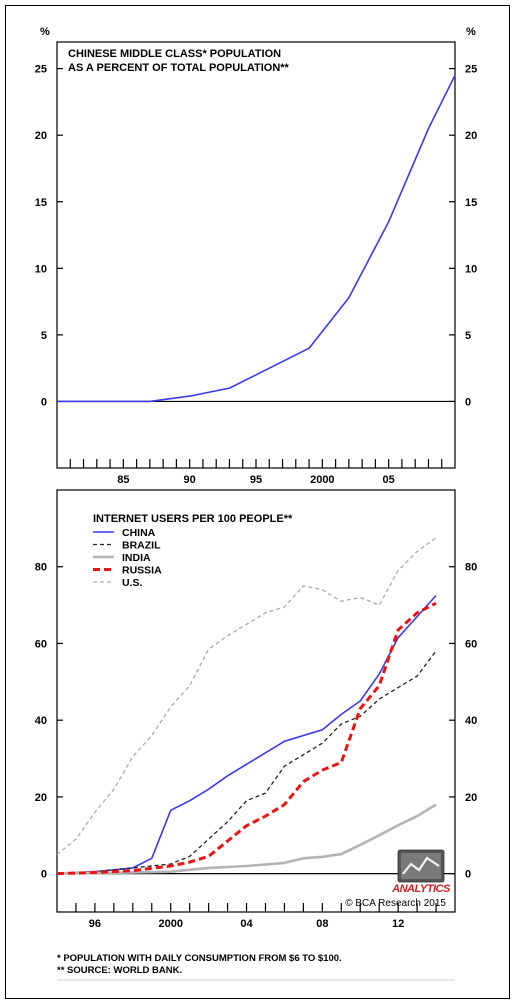 This screenshot has width=517, height=1006. What do you see at coordinates (471, 70) in the screenshot?
I see `top-ytick-label-right: 25` at bounding box center [471, 70].